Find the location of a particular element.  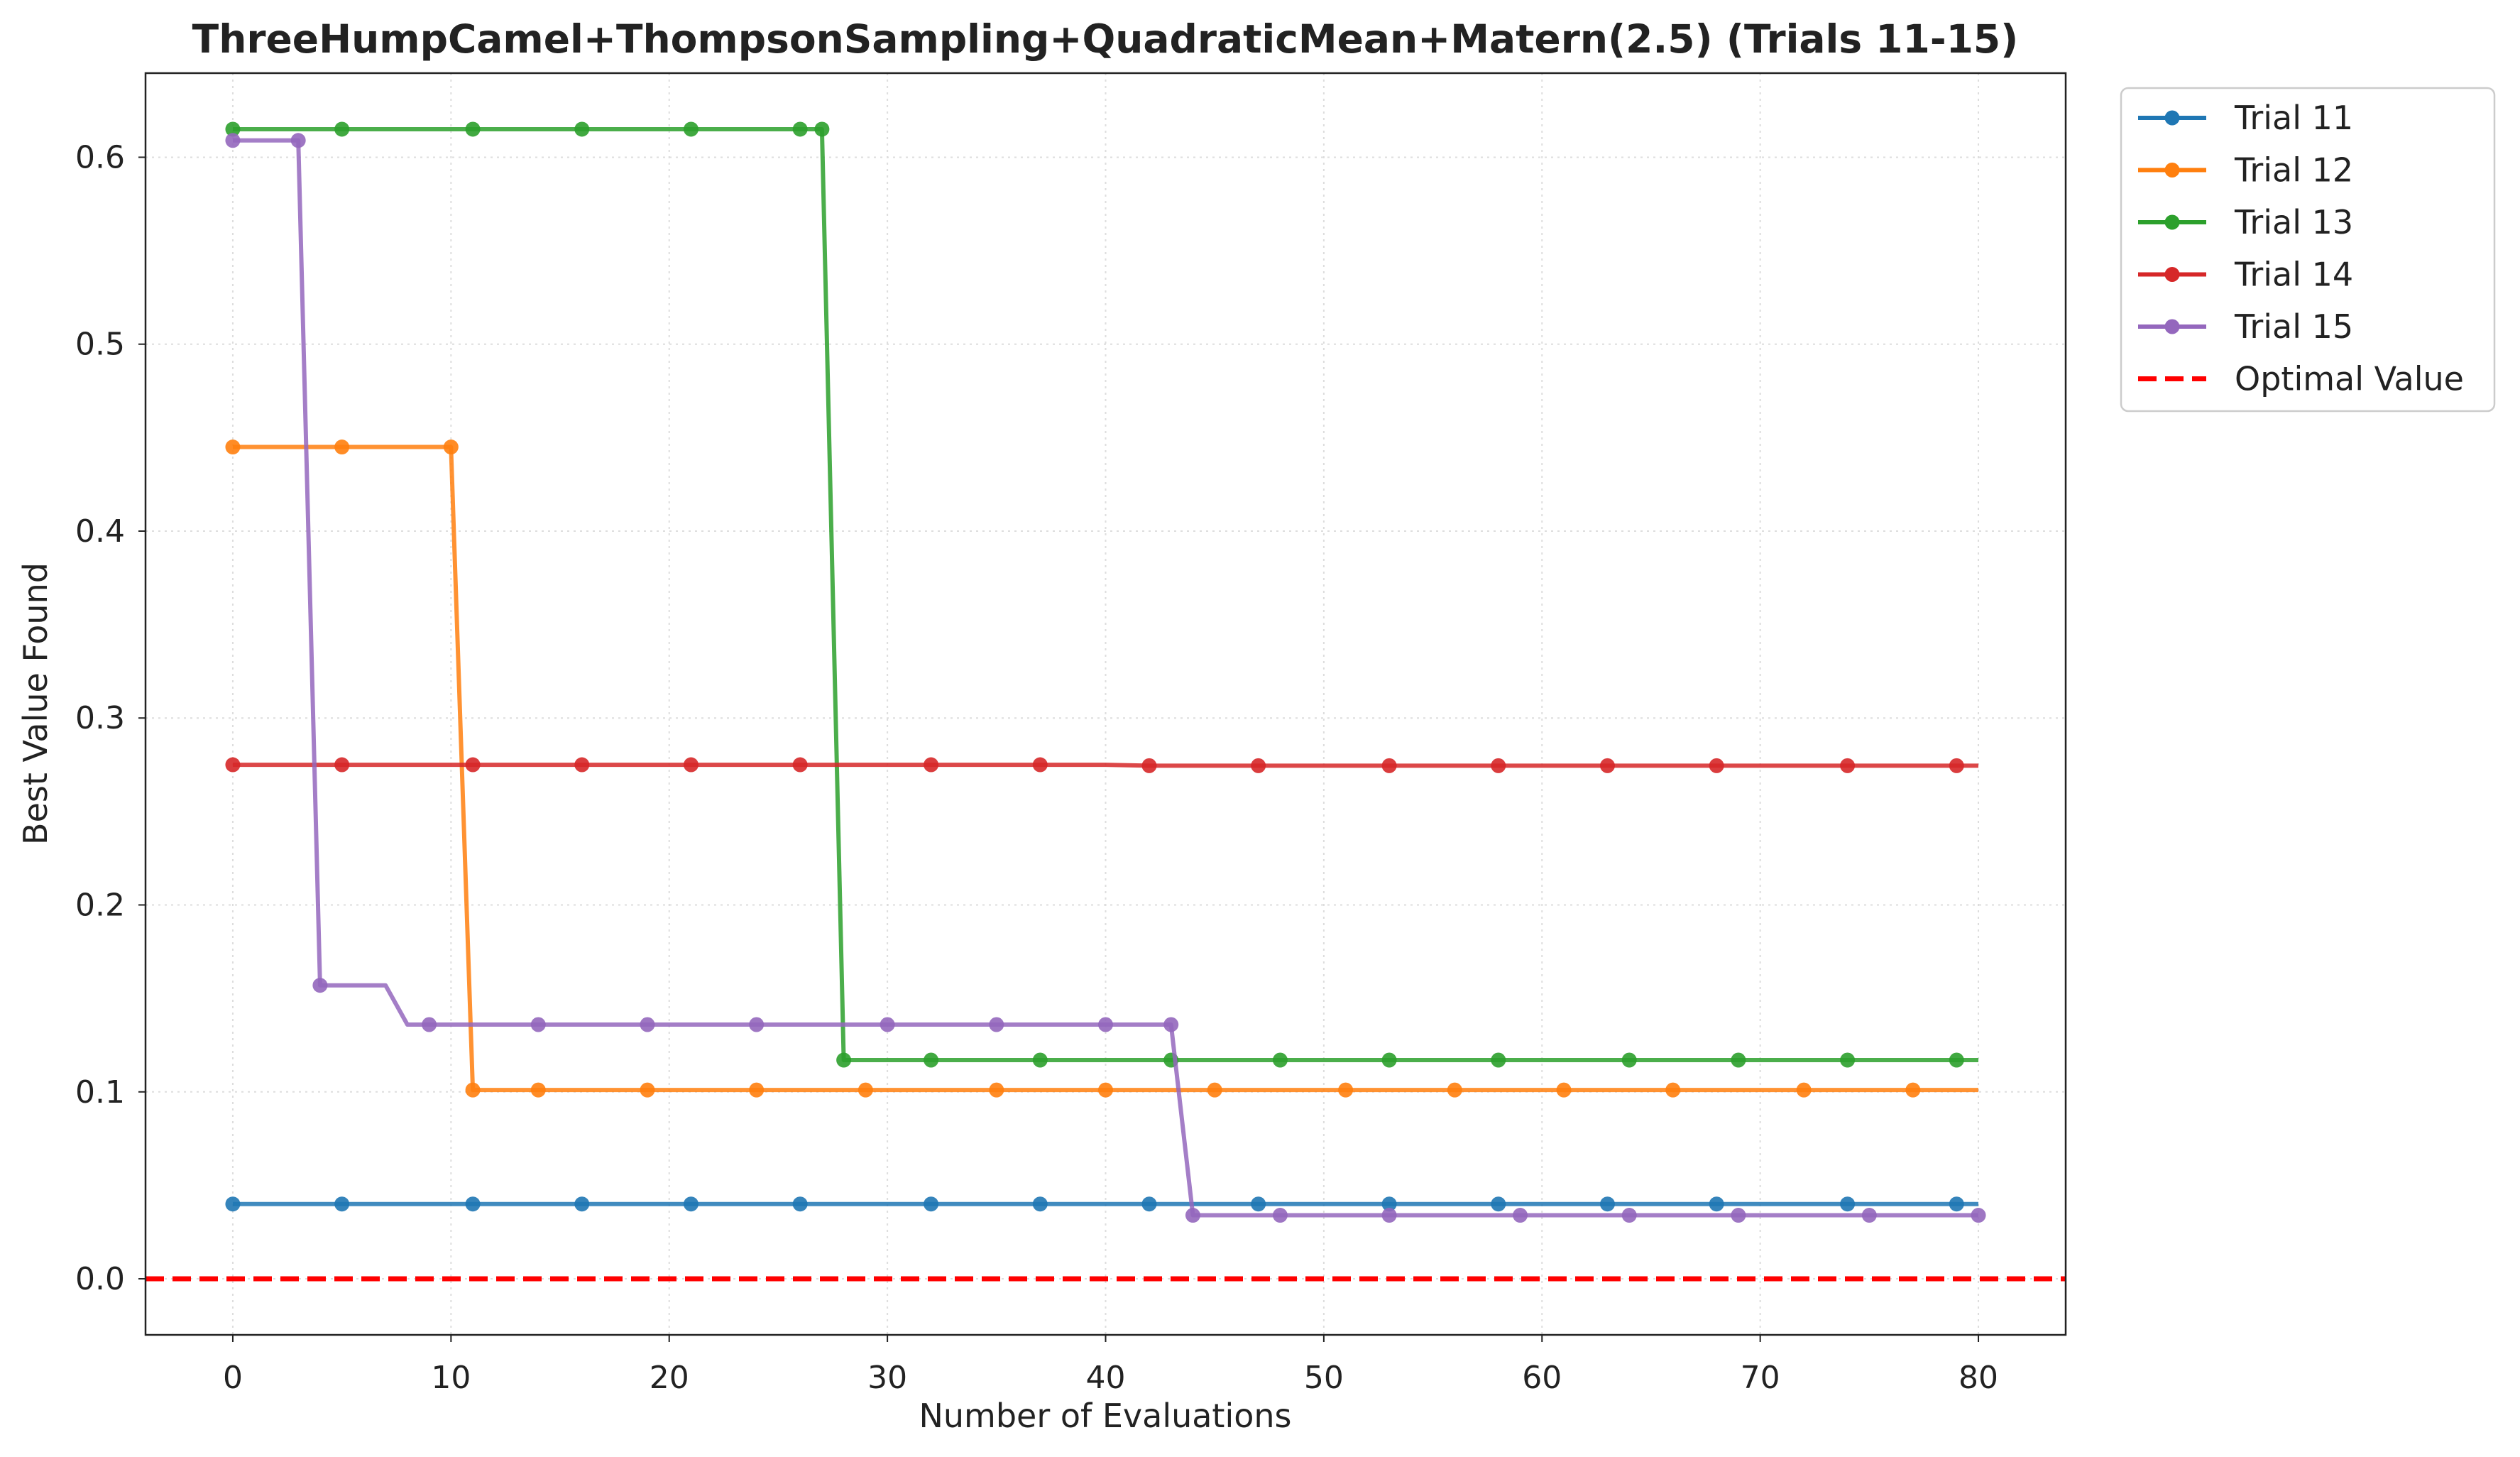

legend-label: Trial 12 is located at coordinates (2294, 170).